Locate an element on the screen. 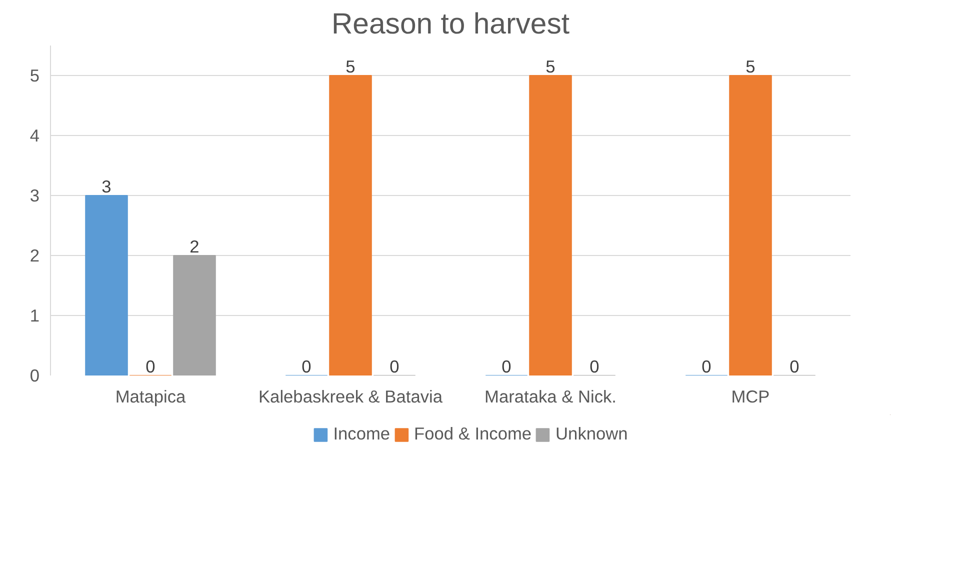 Image resolution: width=957 pixels, height=579 pixels. legend-label: Income is located at coordinates (361, 434).